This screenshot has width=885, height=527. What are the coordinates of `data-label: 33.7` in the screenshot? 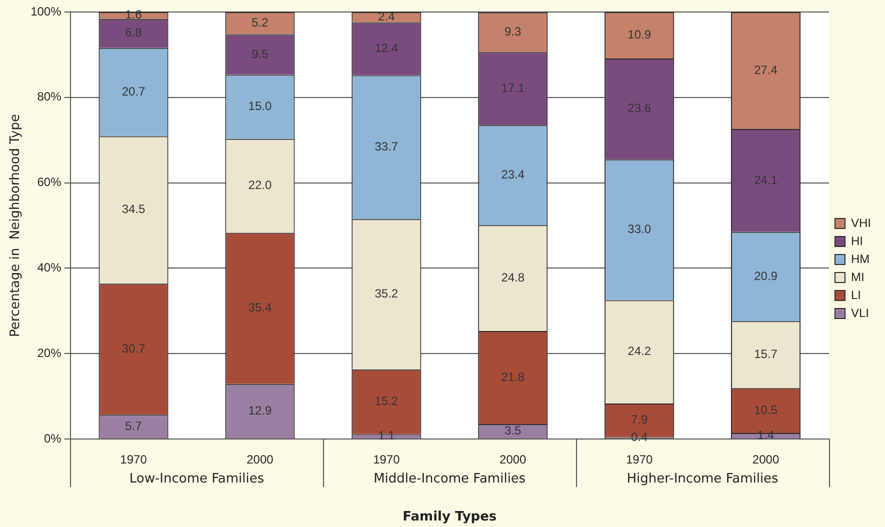 It's located at (386, 146).